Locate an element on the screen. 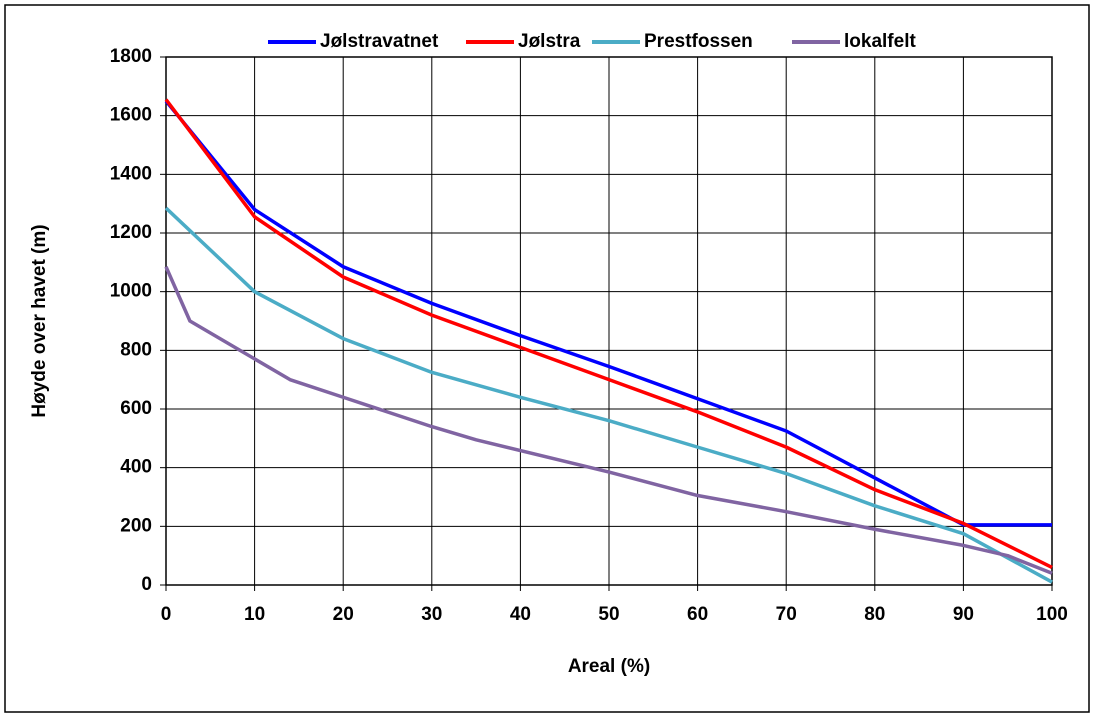 This screenshot has width=1096, height=724. legend-label: Prestfossen is located at coordinates (698, 41).